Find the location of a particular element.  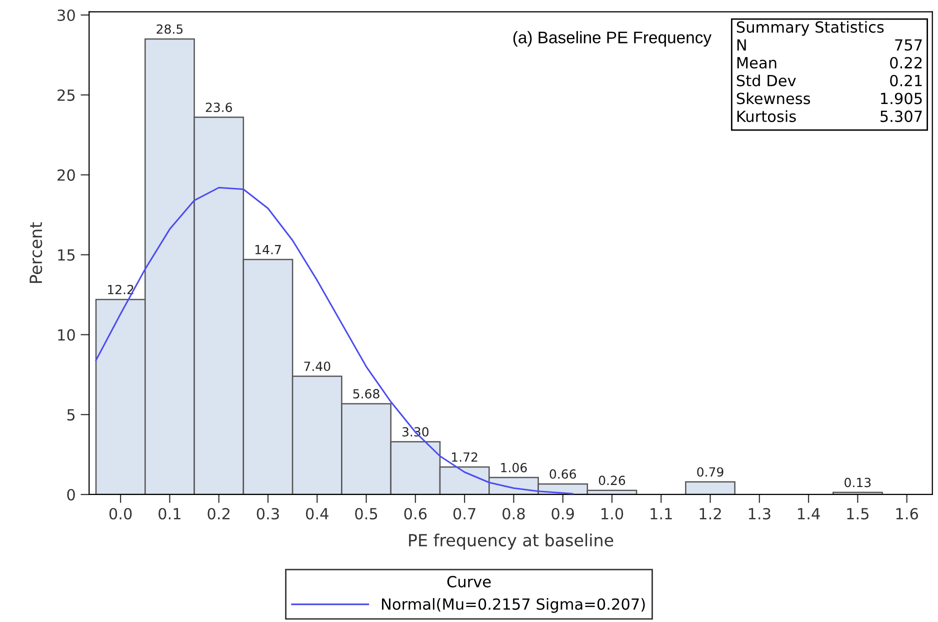

data-label: 0.79 is located at coordinates (710, 472).